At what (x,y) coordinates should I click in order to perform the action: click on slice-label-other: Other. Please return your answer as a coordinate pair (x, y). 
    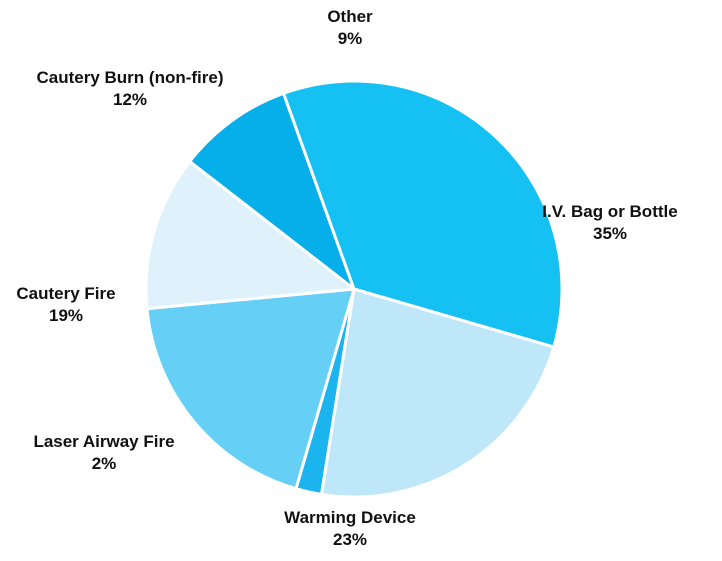
    Looking at the image, I should click on (350, 16).